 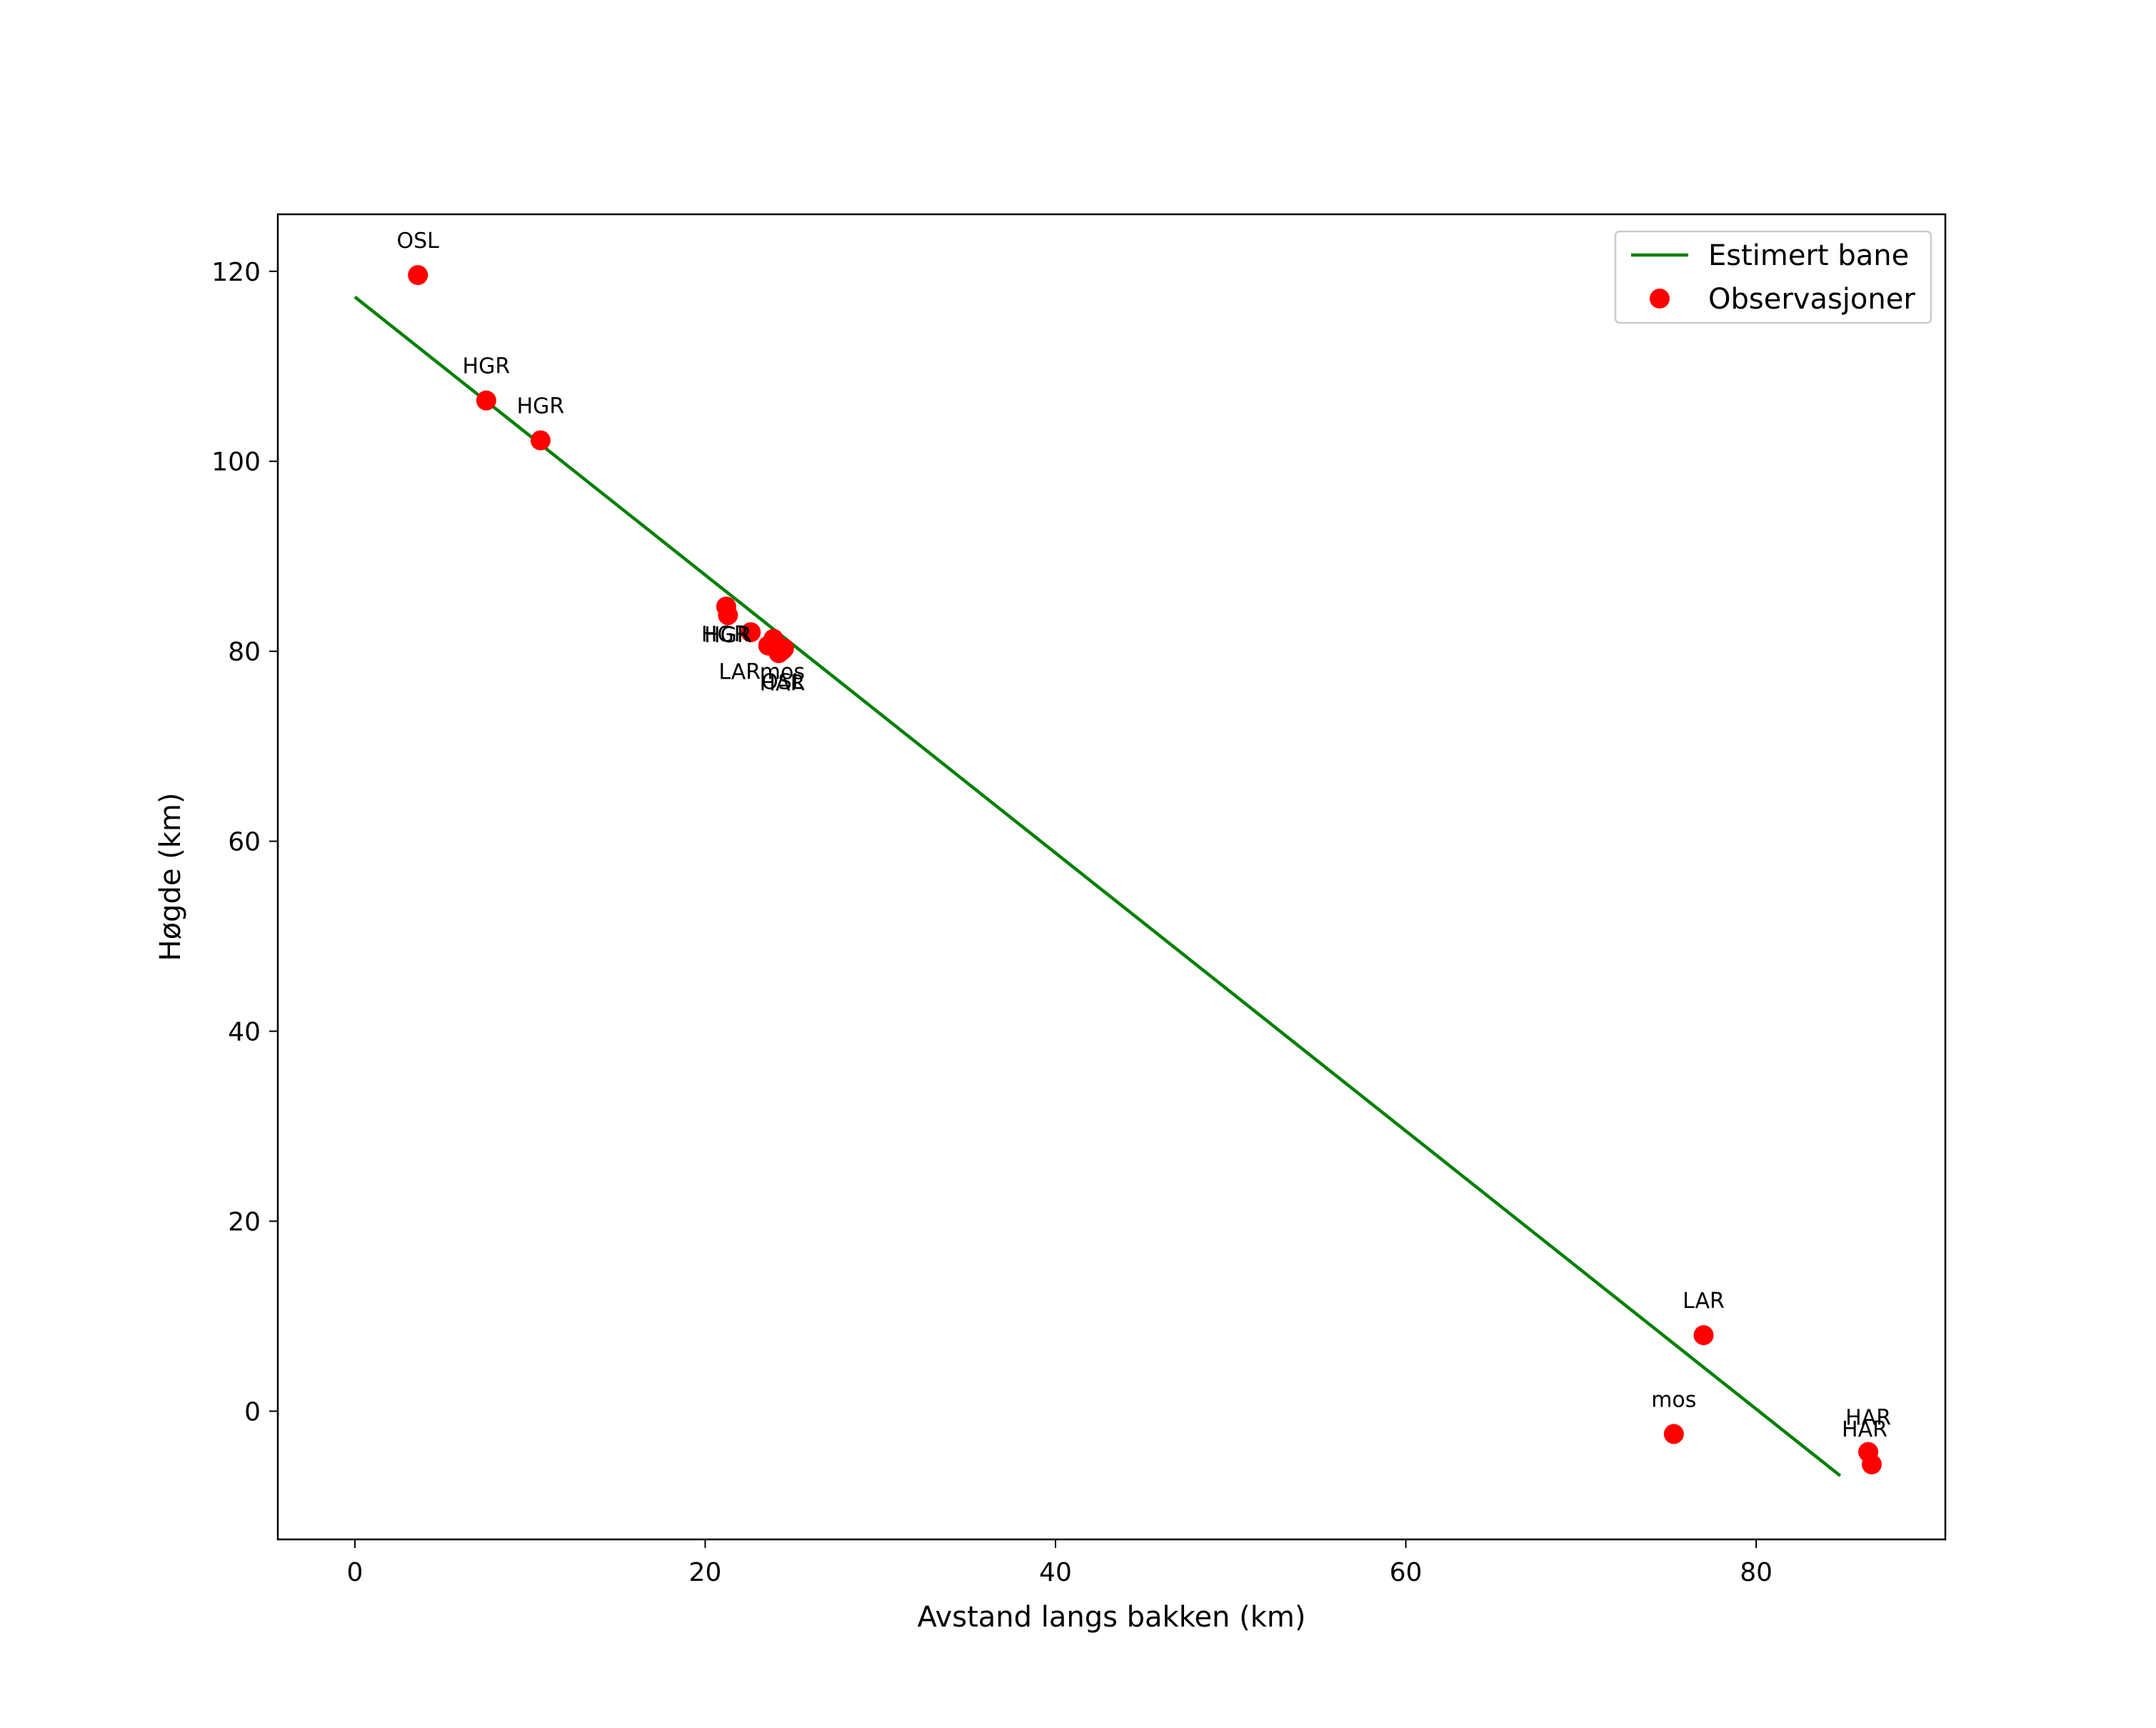 I want to click on x-tick-label: 0, so click(x=355, y=1572).